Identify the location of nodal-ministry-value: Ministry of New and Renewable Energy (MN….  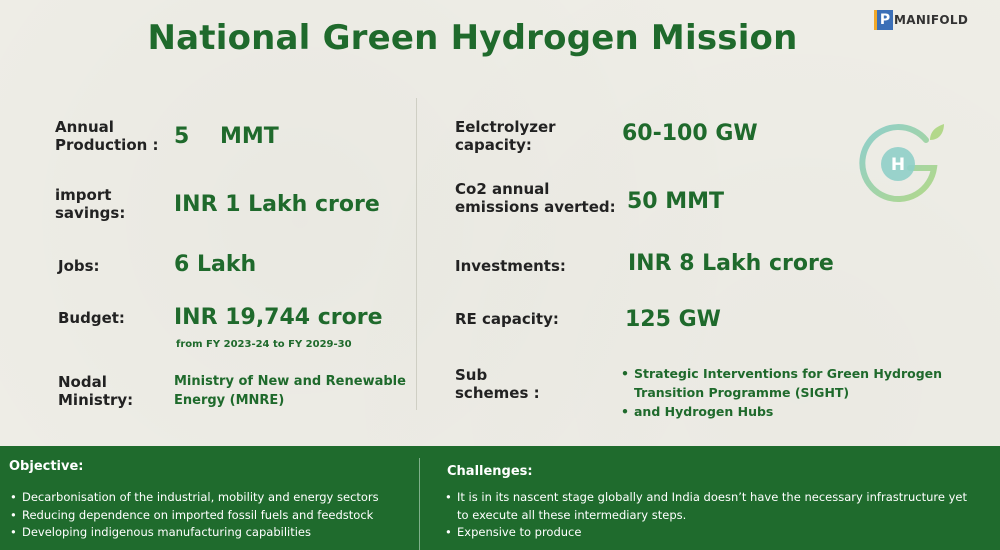
(290, 391).